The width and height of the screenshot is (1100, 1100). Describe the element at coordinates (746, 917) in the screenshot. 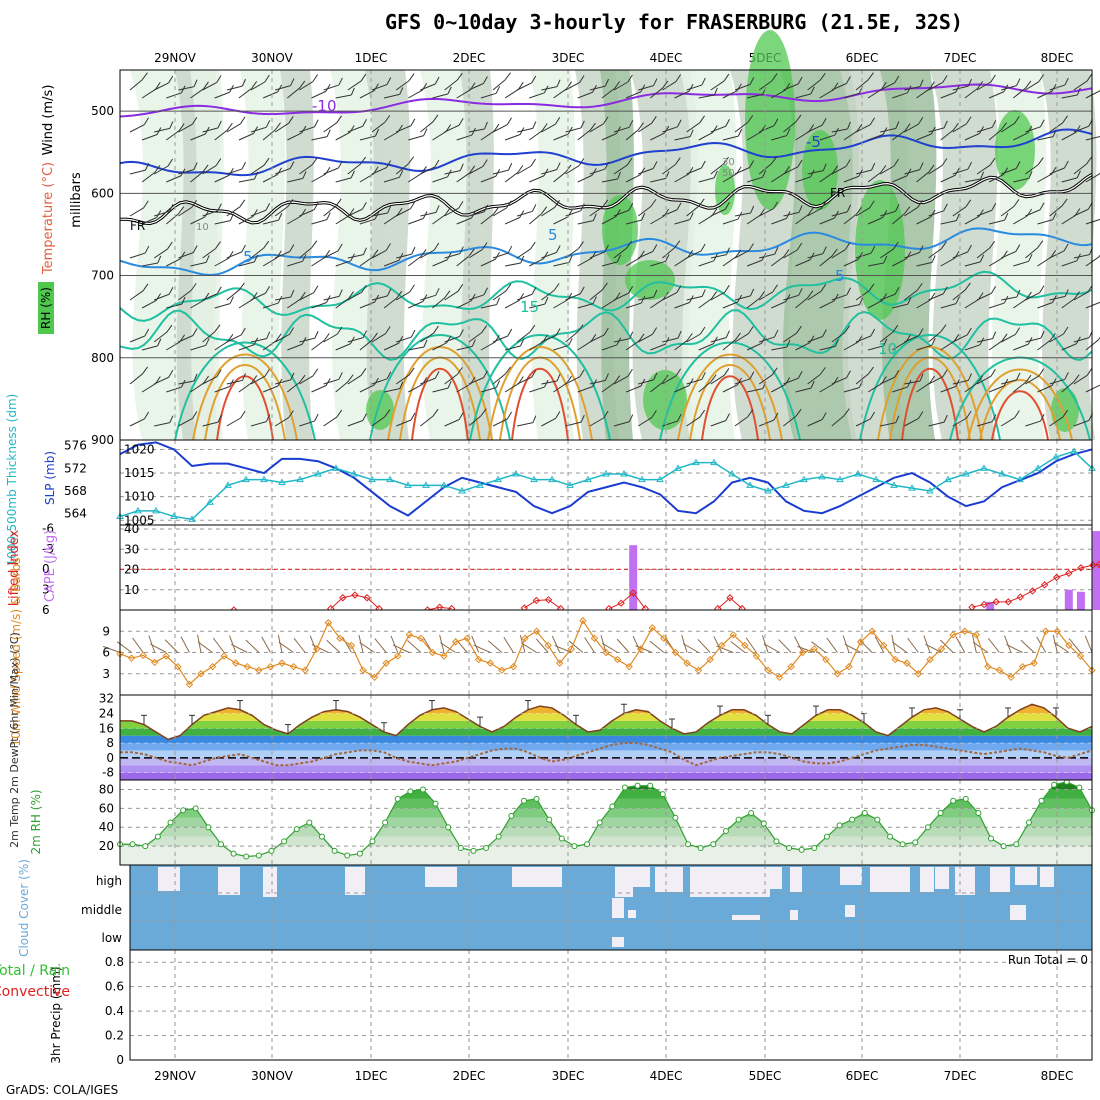

I see `cloud-gap` at that location.